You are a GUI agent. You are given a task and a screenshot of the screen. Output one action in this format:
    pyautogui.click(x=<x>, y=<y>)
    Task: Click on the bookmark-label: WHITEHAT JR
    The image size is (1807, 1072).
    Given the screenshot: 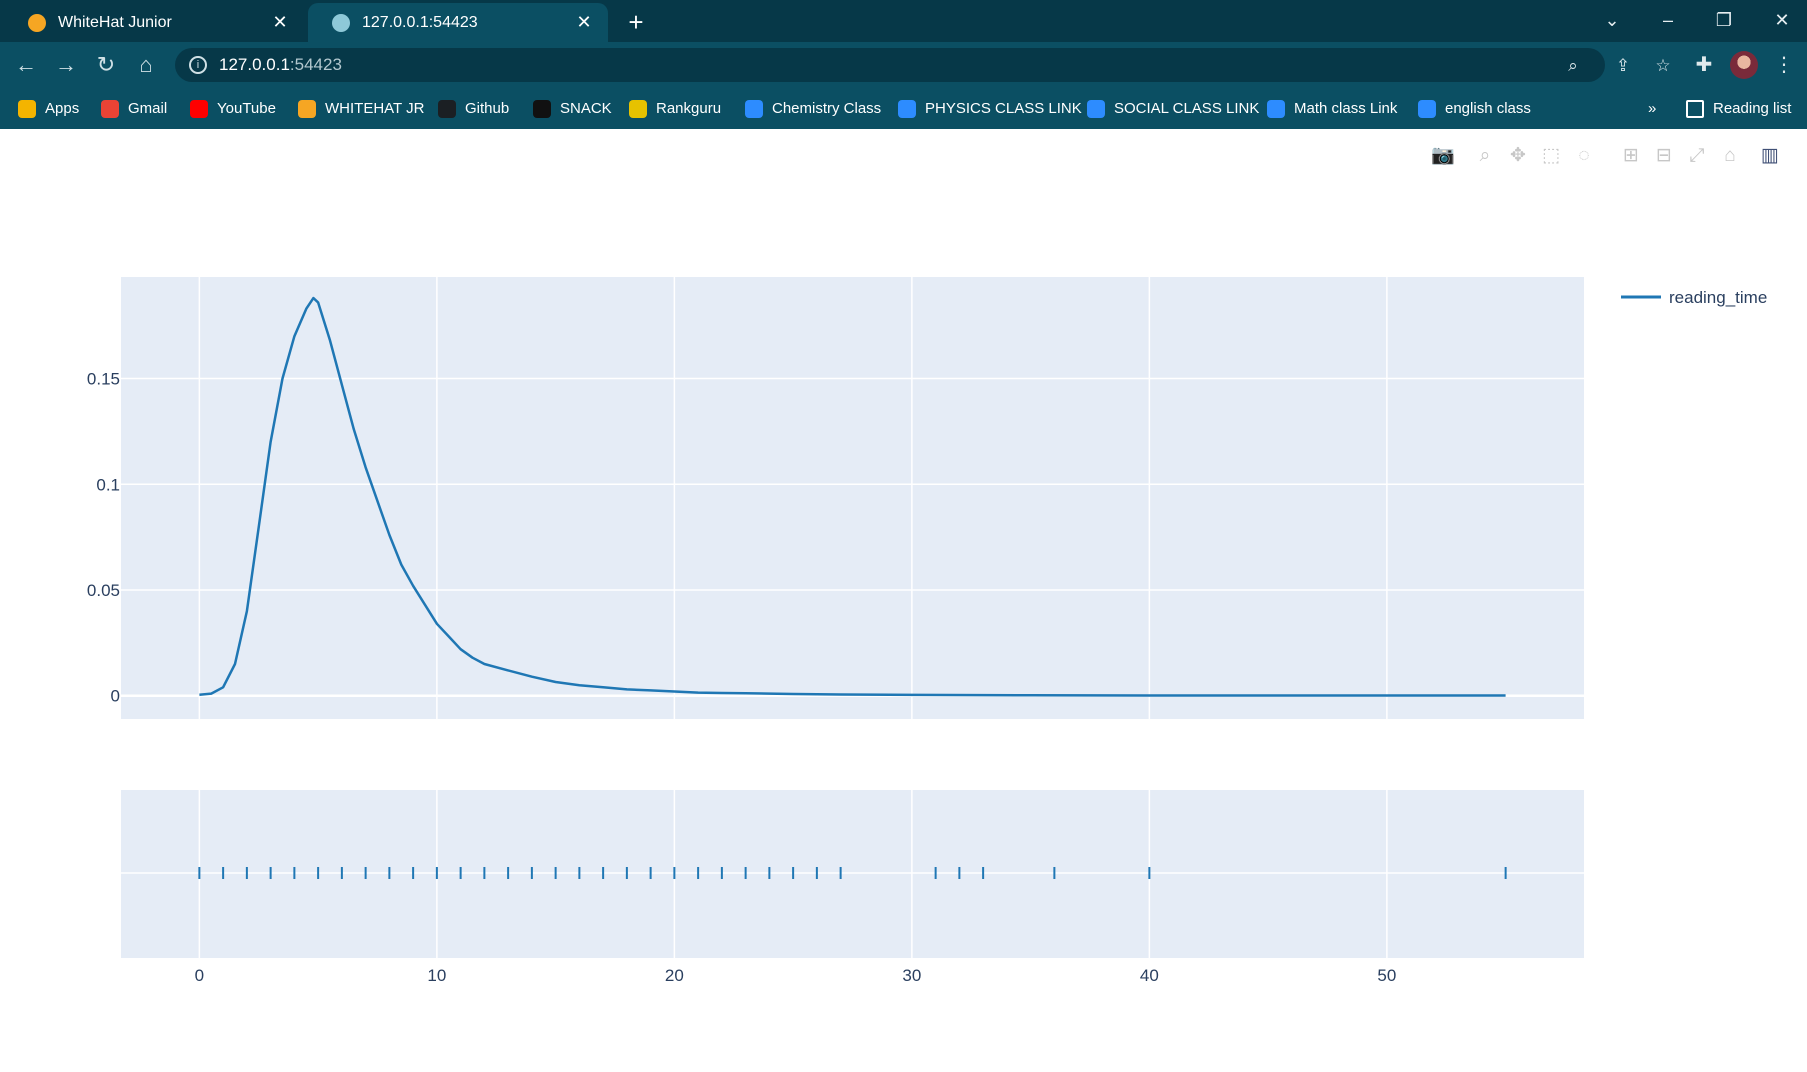 What is the action you would take?
    pyautogui.click(x=375, y=108)
    